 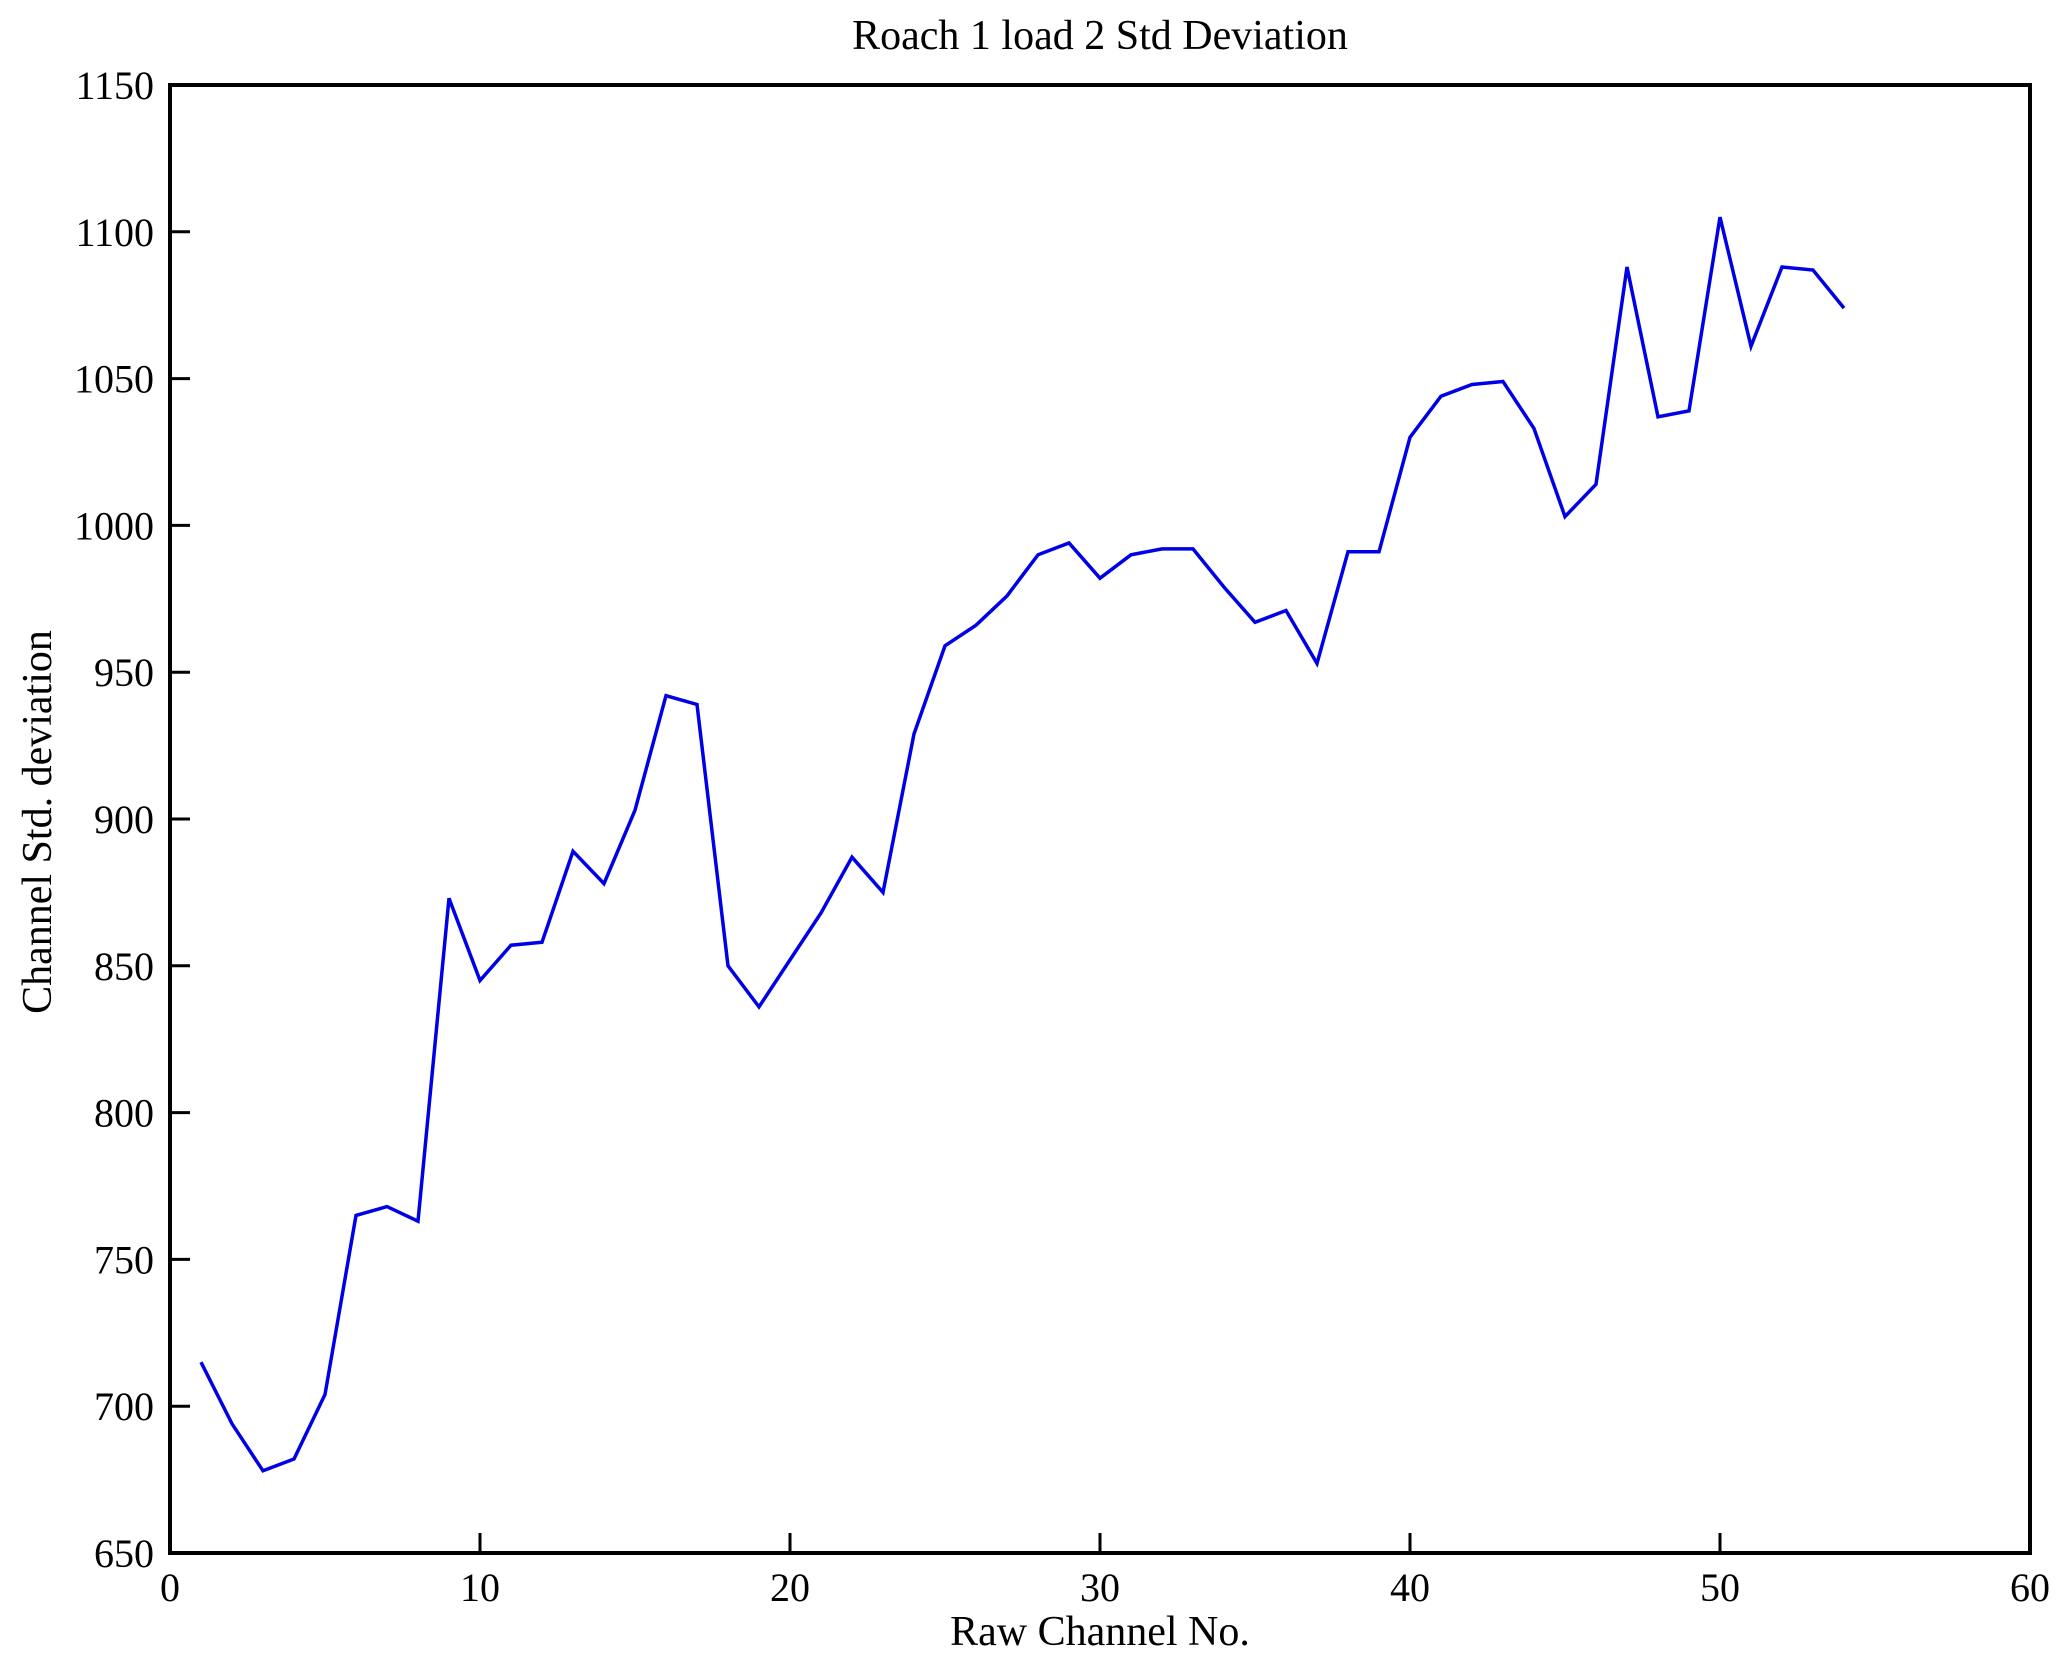 I want to click on x-tick-label: 30, so click(x=1100, y=1587).